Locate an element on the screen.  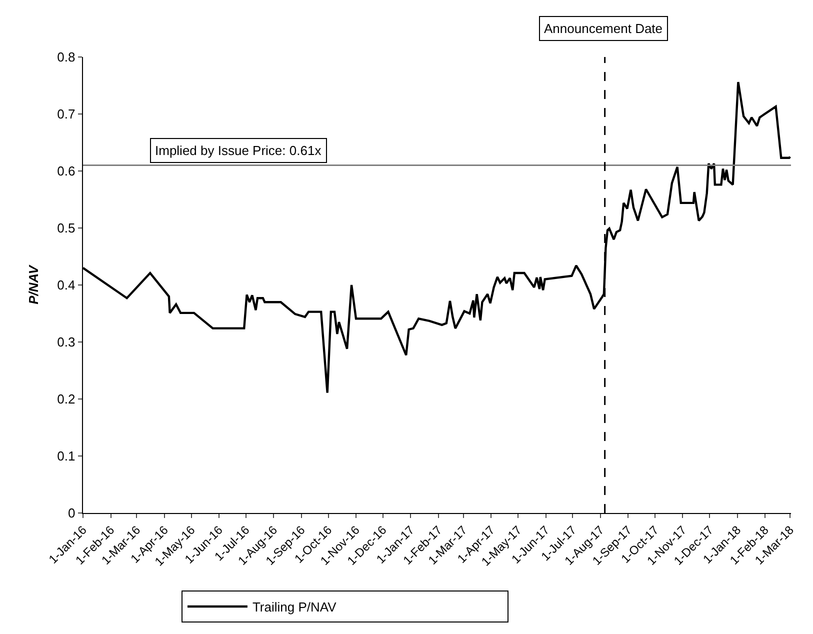
y-tick-label: 0.4 is located at coordinates (66, 285).